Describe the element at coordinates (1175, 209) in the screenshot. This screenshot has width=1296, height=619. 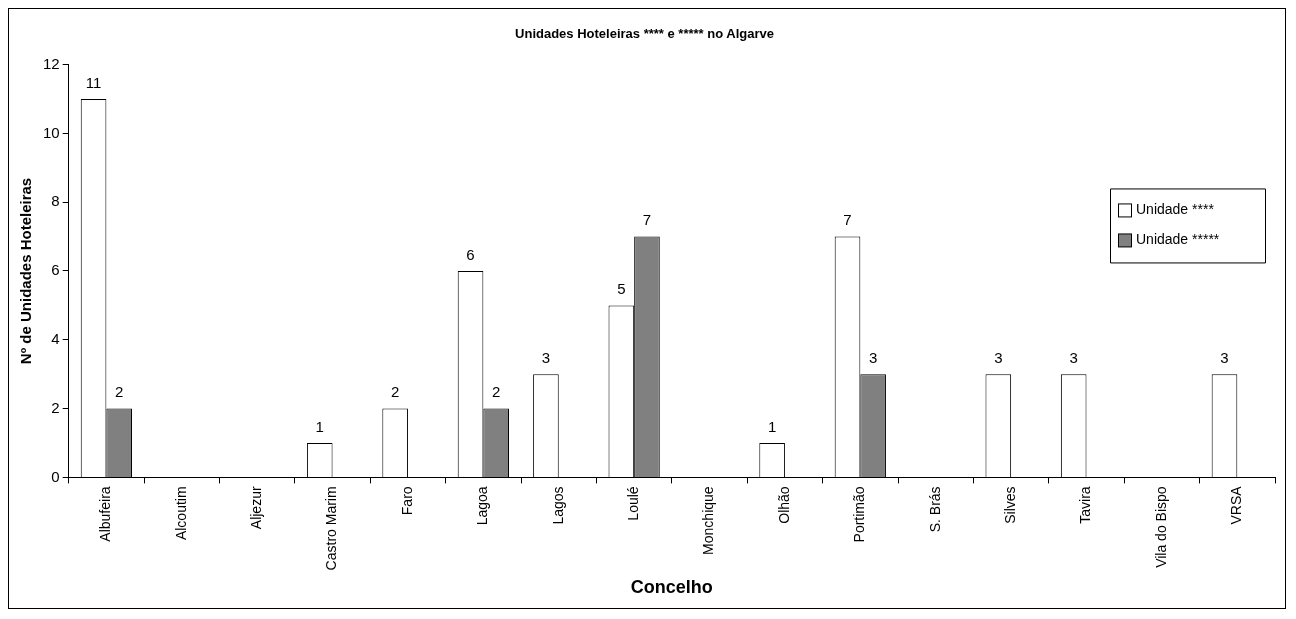
I see `legend-label: Unidade ****` at that location.